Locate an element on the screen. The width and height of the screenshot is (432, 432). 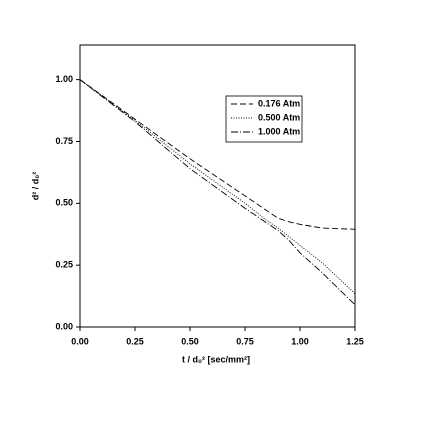
y-tick-label: 0.25 is located at coordinates (64, 265).